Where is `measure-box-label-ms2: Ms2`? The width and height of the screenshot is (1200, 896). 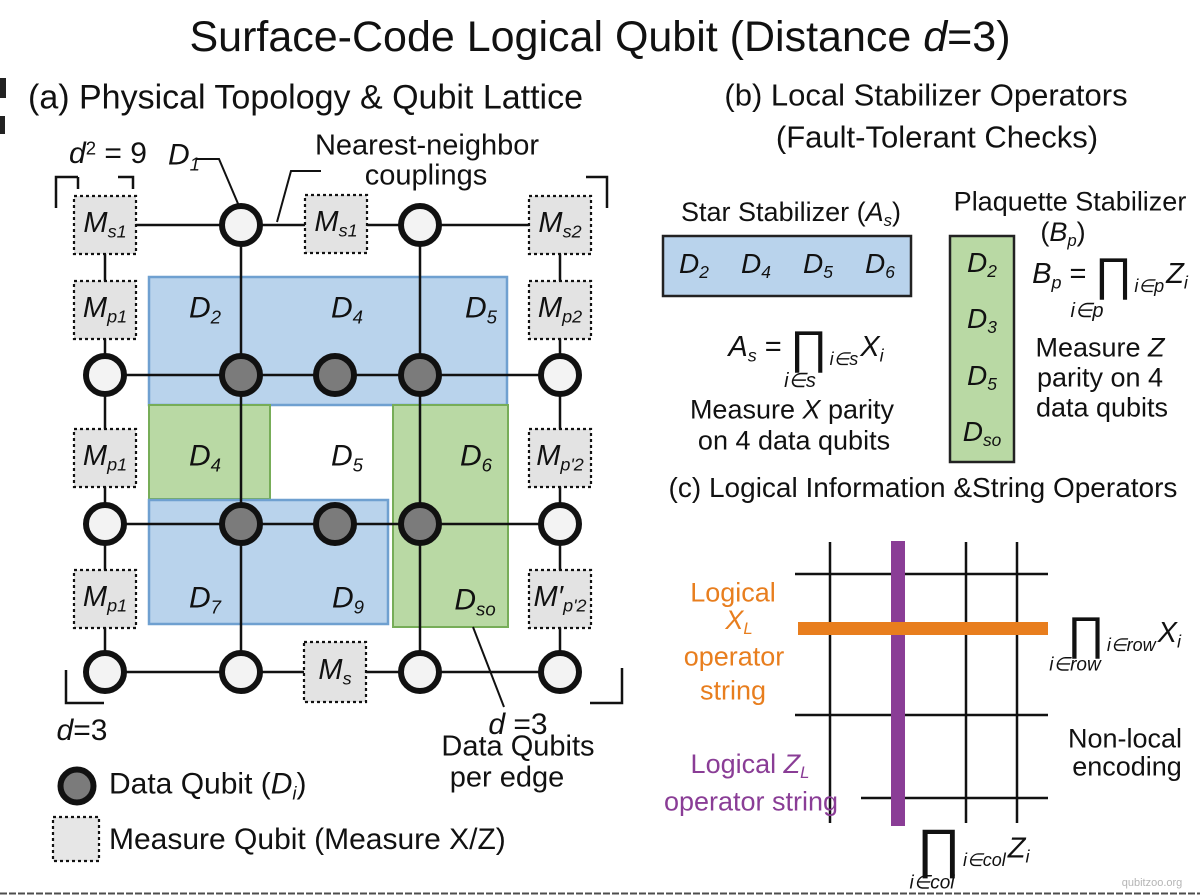 measure-box-label-ms2: Ms2 is located at coordinates (560, 224).